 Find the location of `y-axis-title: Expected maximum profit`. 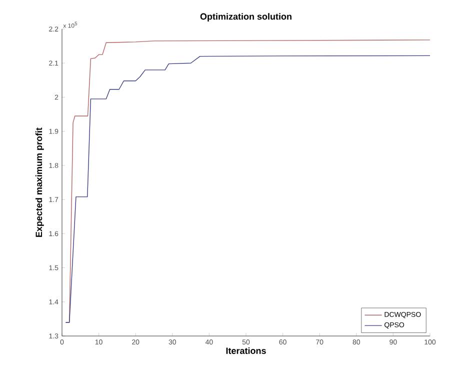

y-axis-title: Expected maximum profit is located at coordinates (39, 182).